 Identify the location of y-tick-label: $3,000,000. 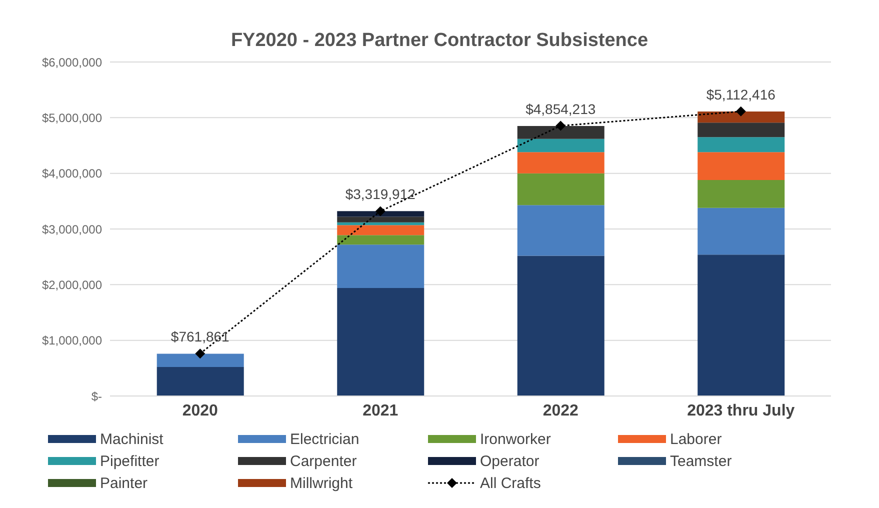
(72, 229).